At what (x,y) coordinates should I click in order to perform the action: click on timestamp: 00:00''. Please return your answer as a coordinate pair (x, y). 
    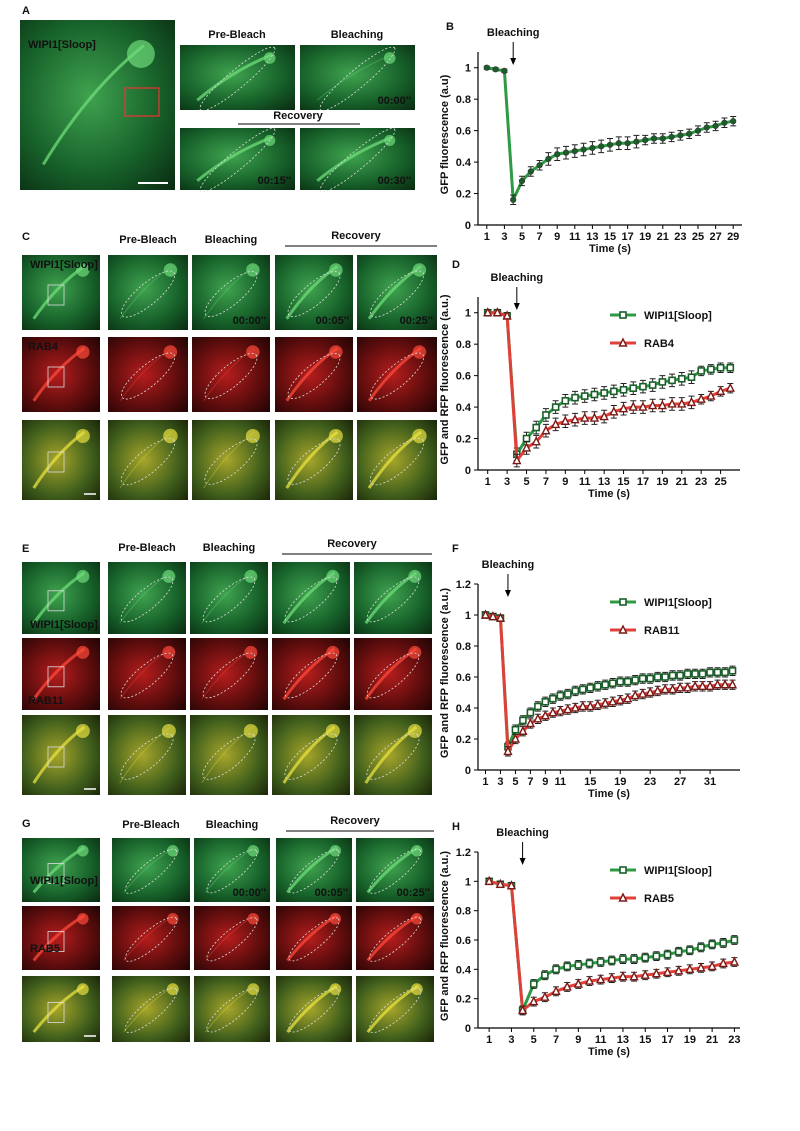
    Looking at the image, I should click on (250, 893).